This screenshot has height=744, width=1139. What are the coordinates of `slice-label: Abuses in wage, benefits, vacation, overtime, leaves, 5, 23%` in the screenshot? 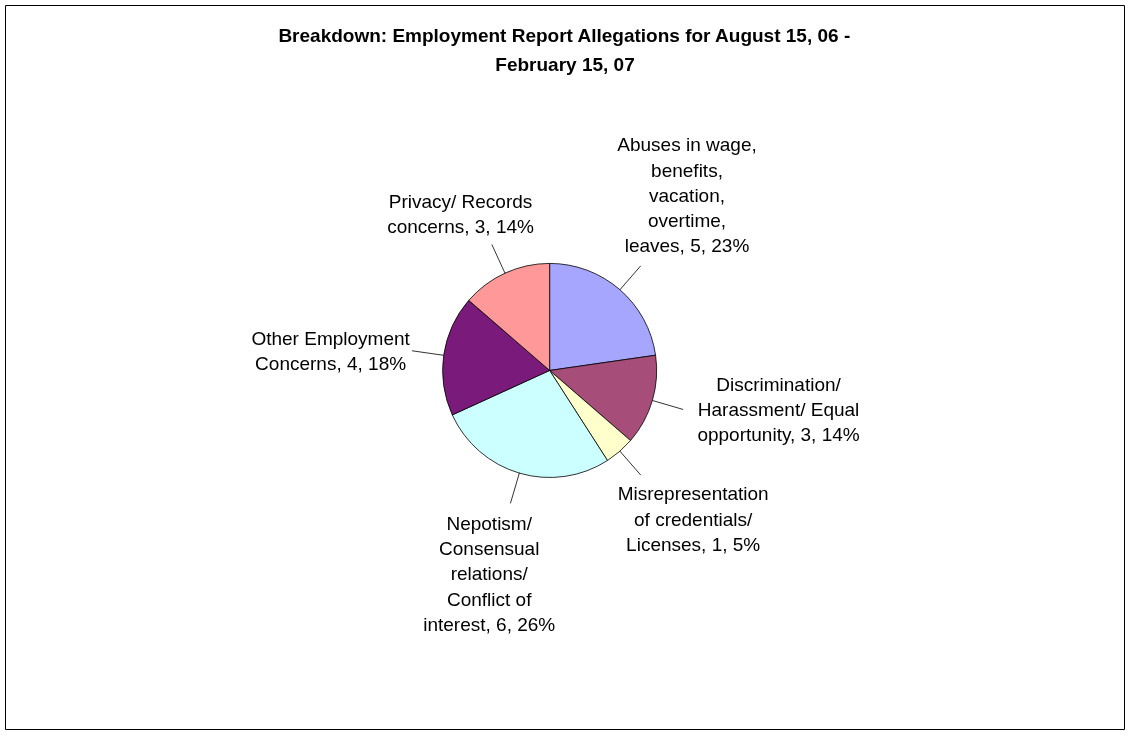 It's located at (687, 195).